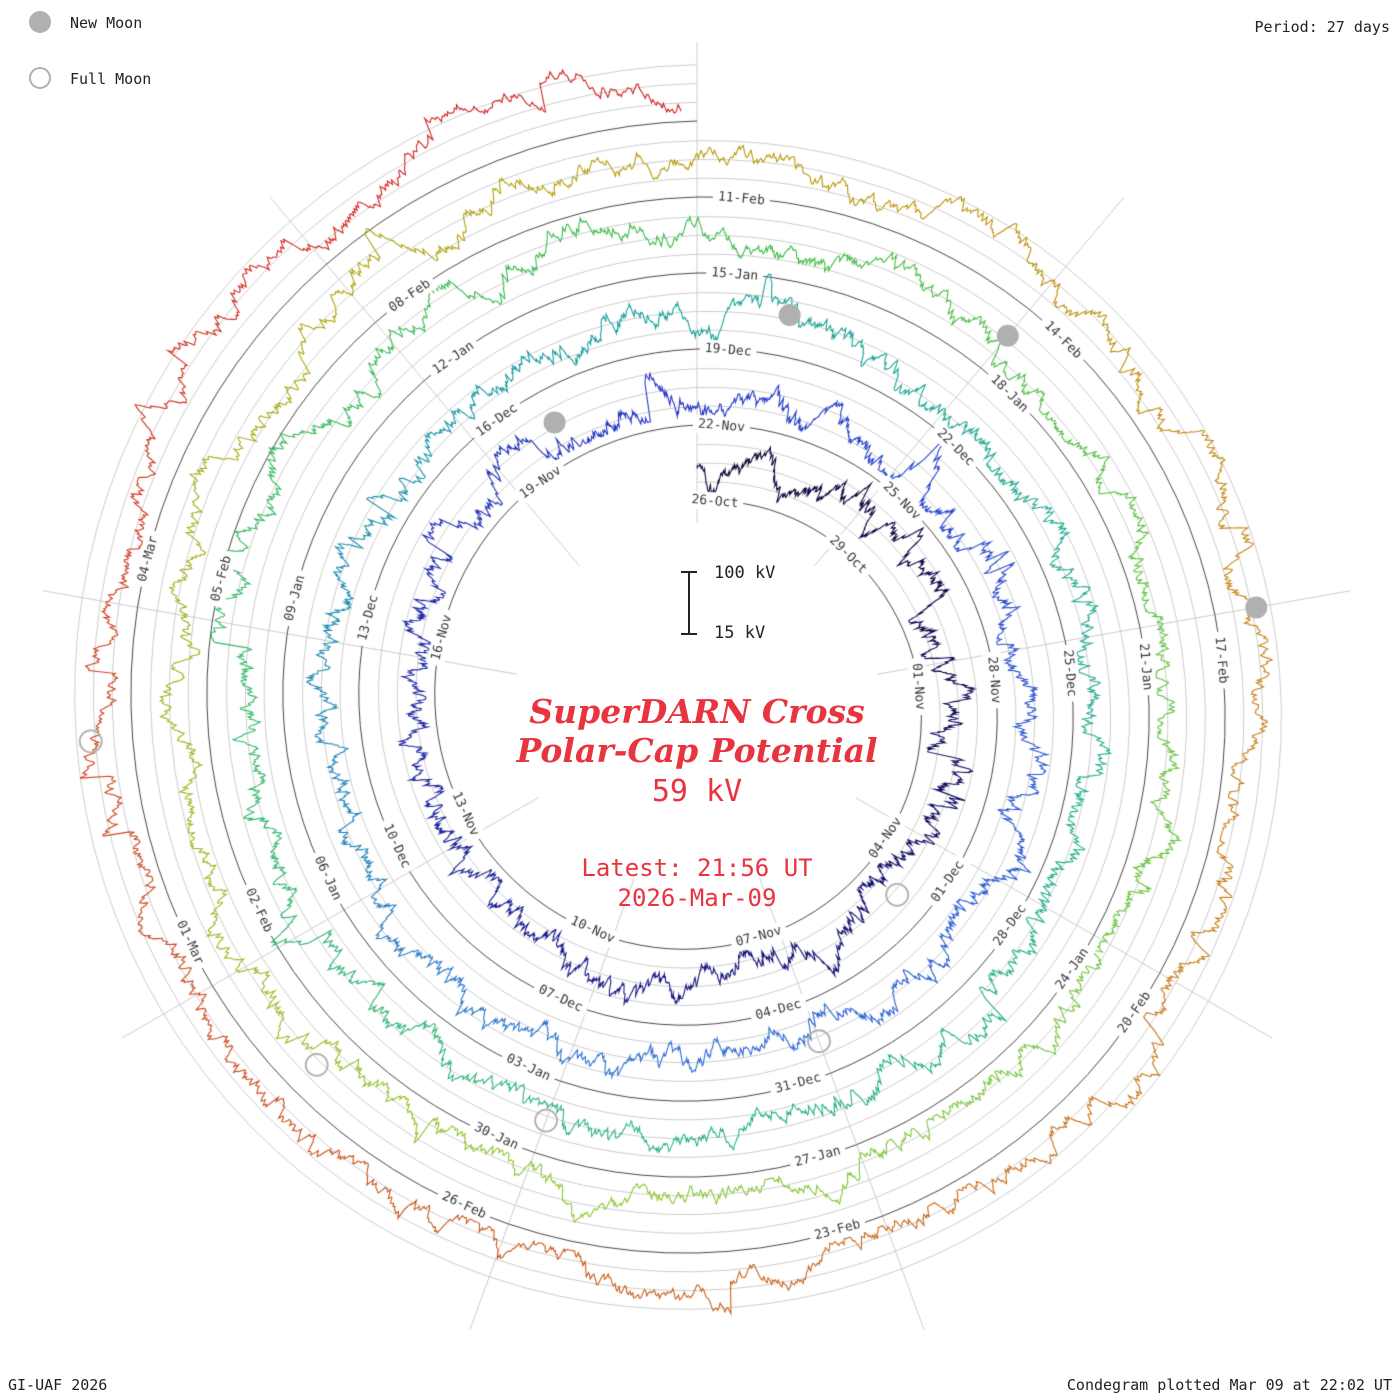  What do you see at coordinates (697, 750) in the screenshot?
I see `chart-title-line2: Polar-Cap Potential` at bounding box center [697, 750].